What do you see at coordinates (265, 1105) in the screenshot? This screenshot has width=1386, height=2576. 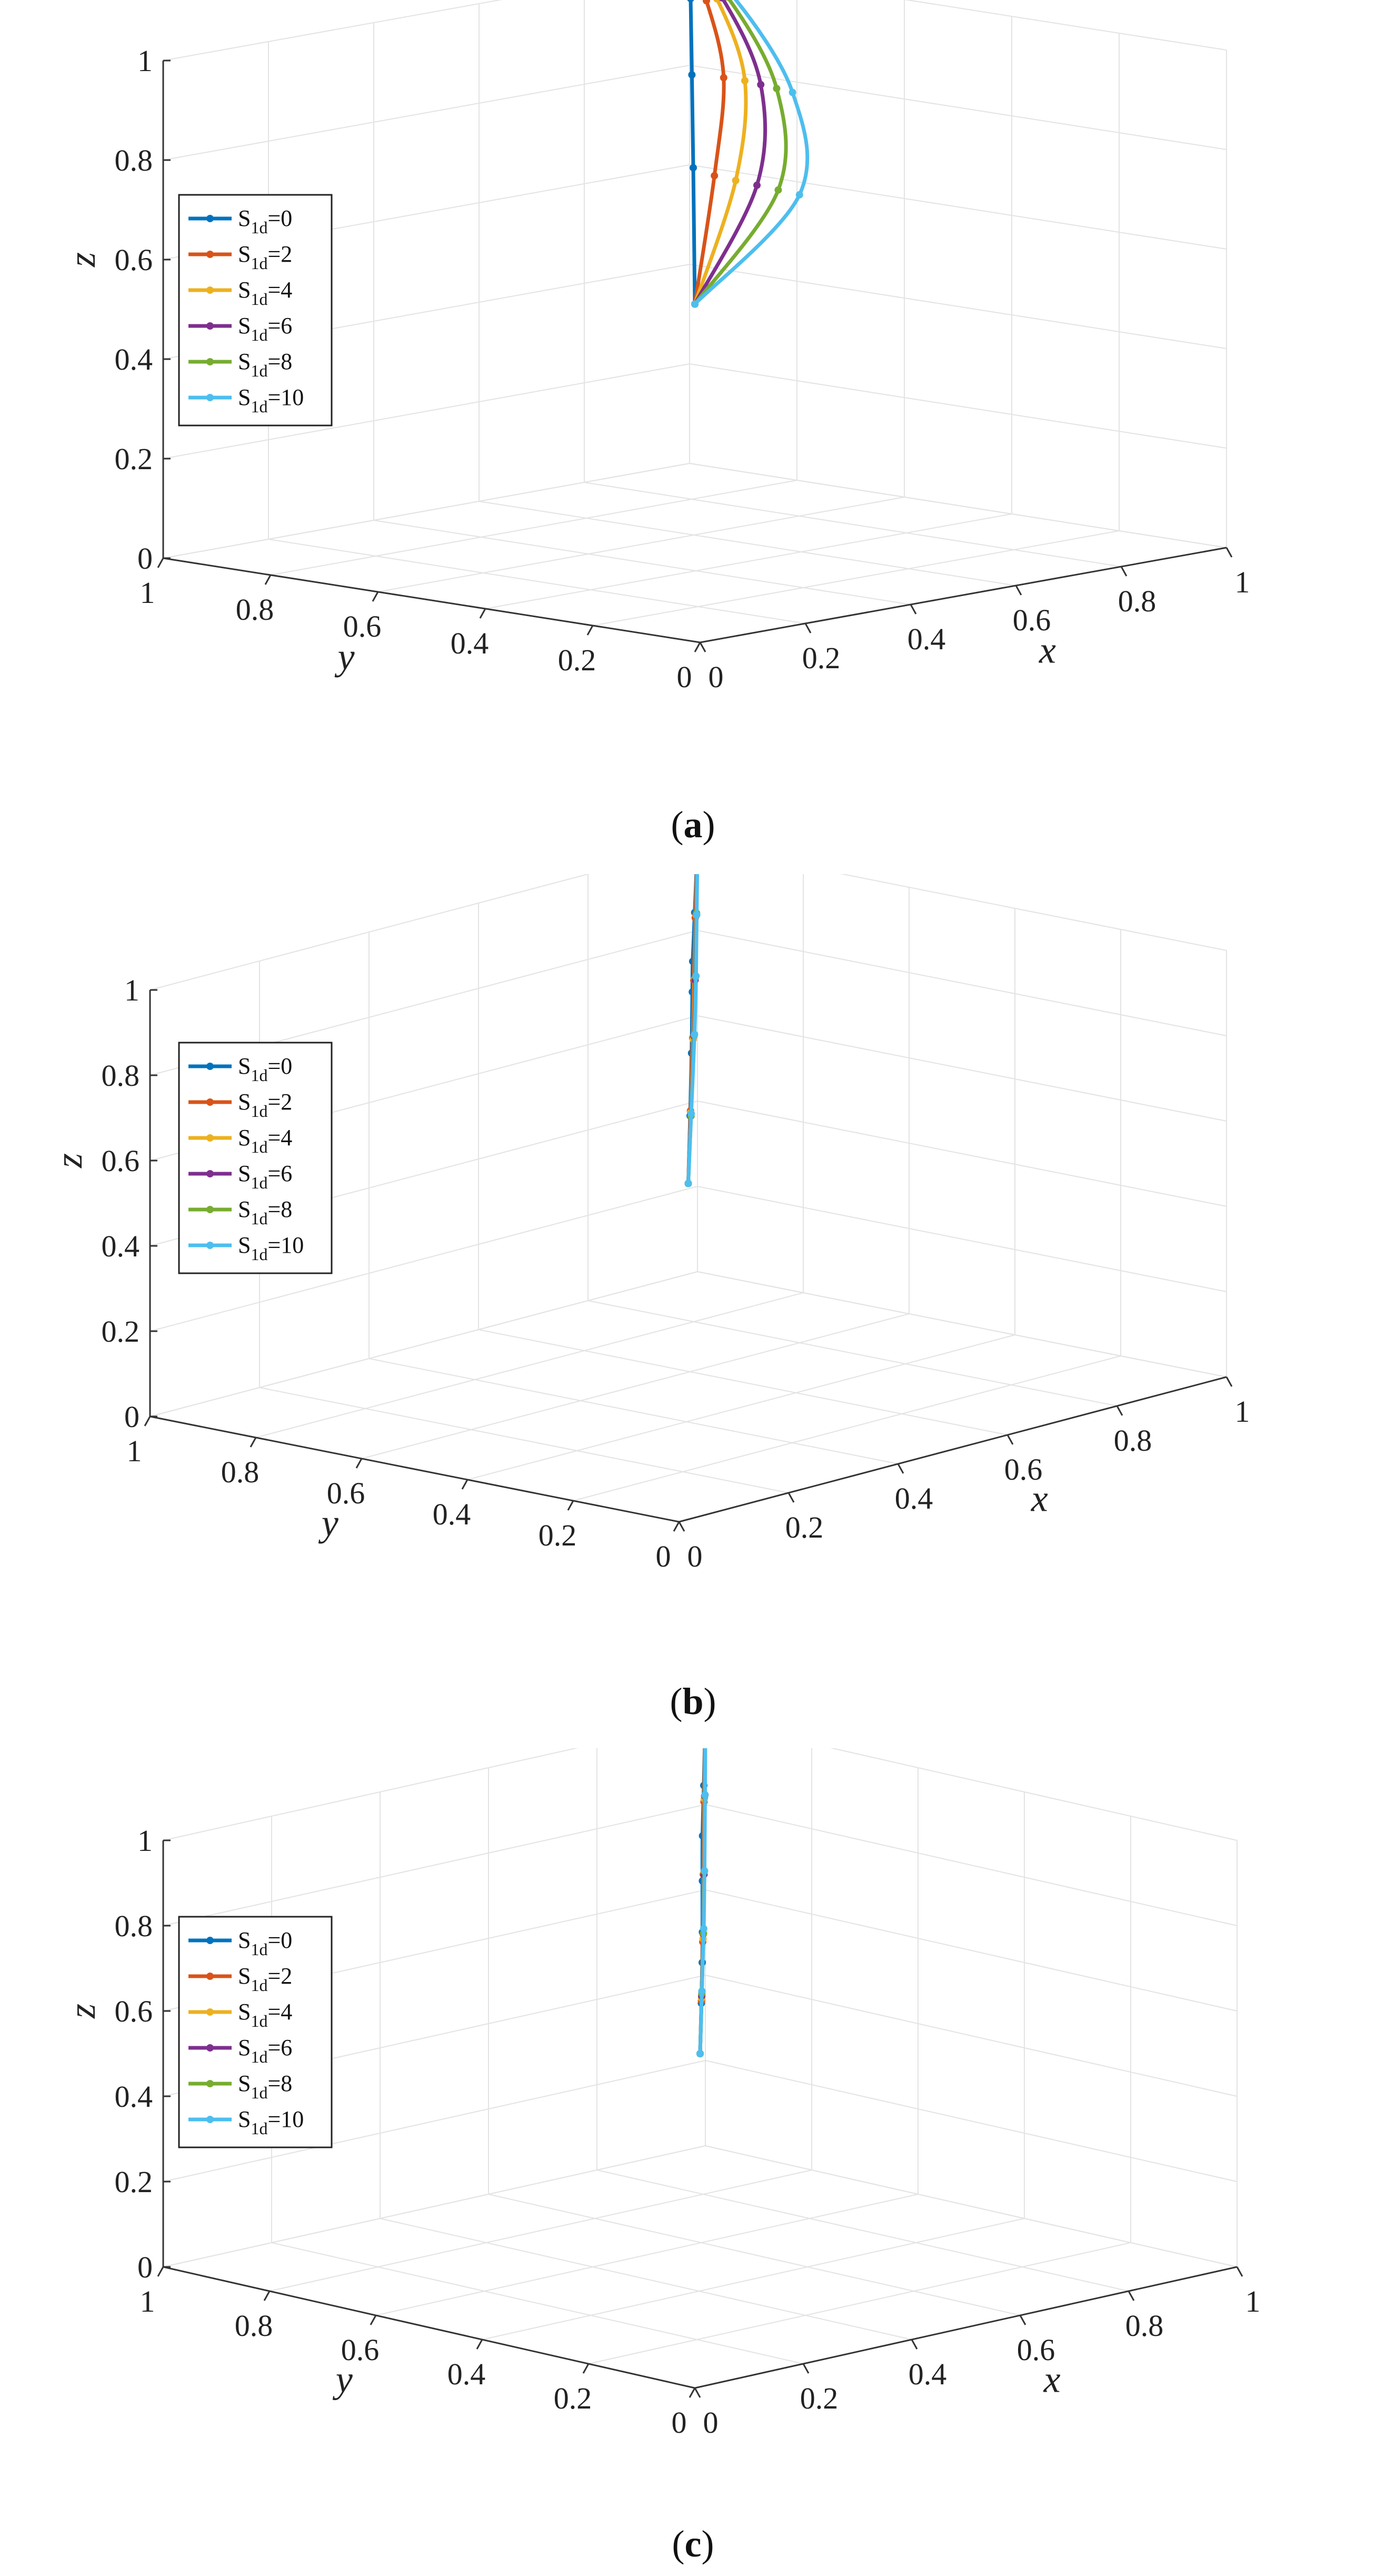 I see `legend-label-b-1: S1d=2` at bounding box center [265, 1105].